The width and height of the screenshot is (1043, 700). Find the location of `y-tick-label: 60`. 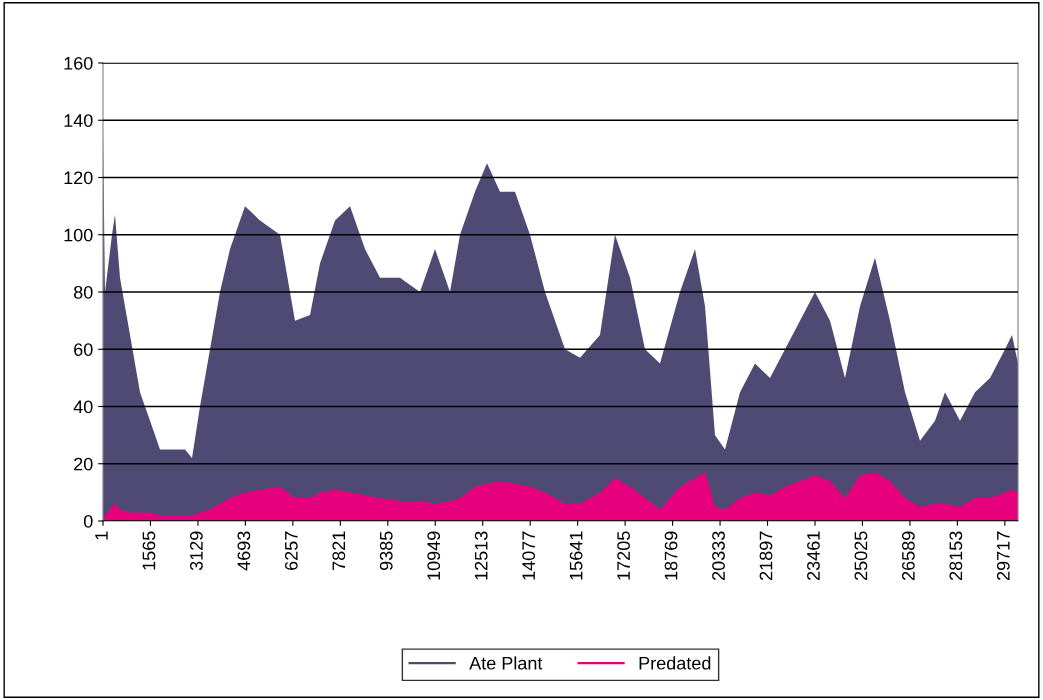

y-tick-label: 60 is located at coordinates (83, 349).